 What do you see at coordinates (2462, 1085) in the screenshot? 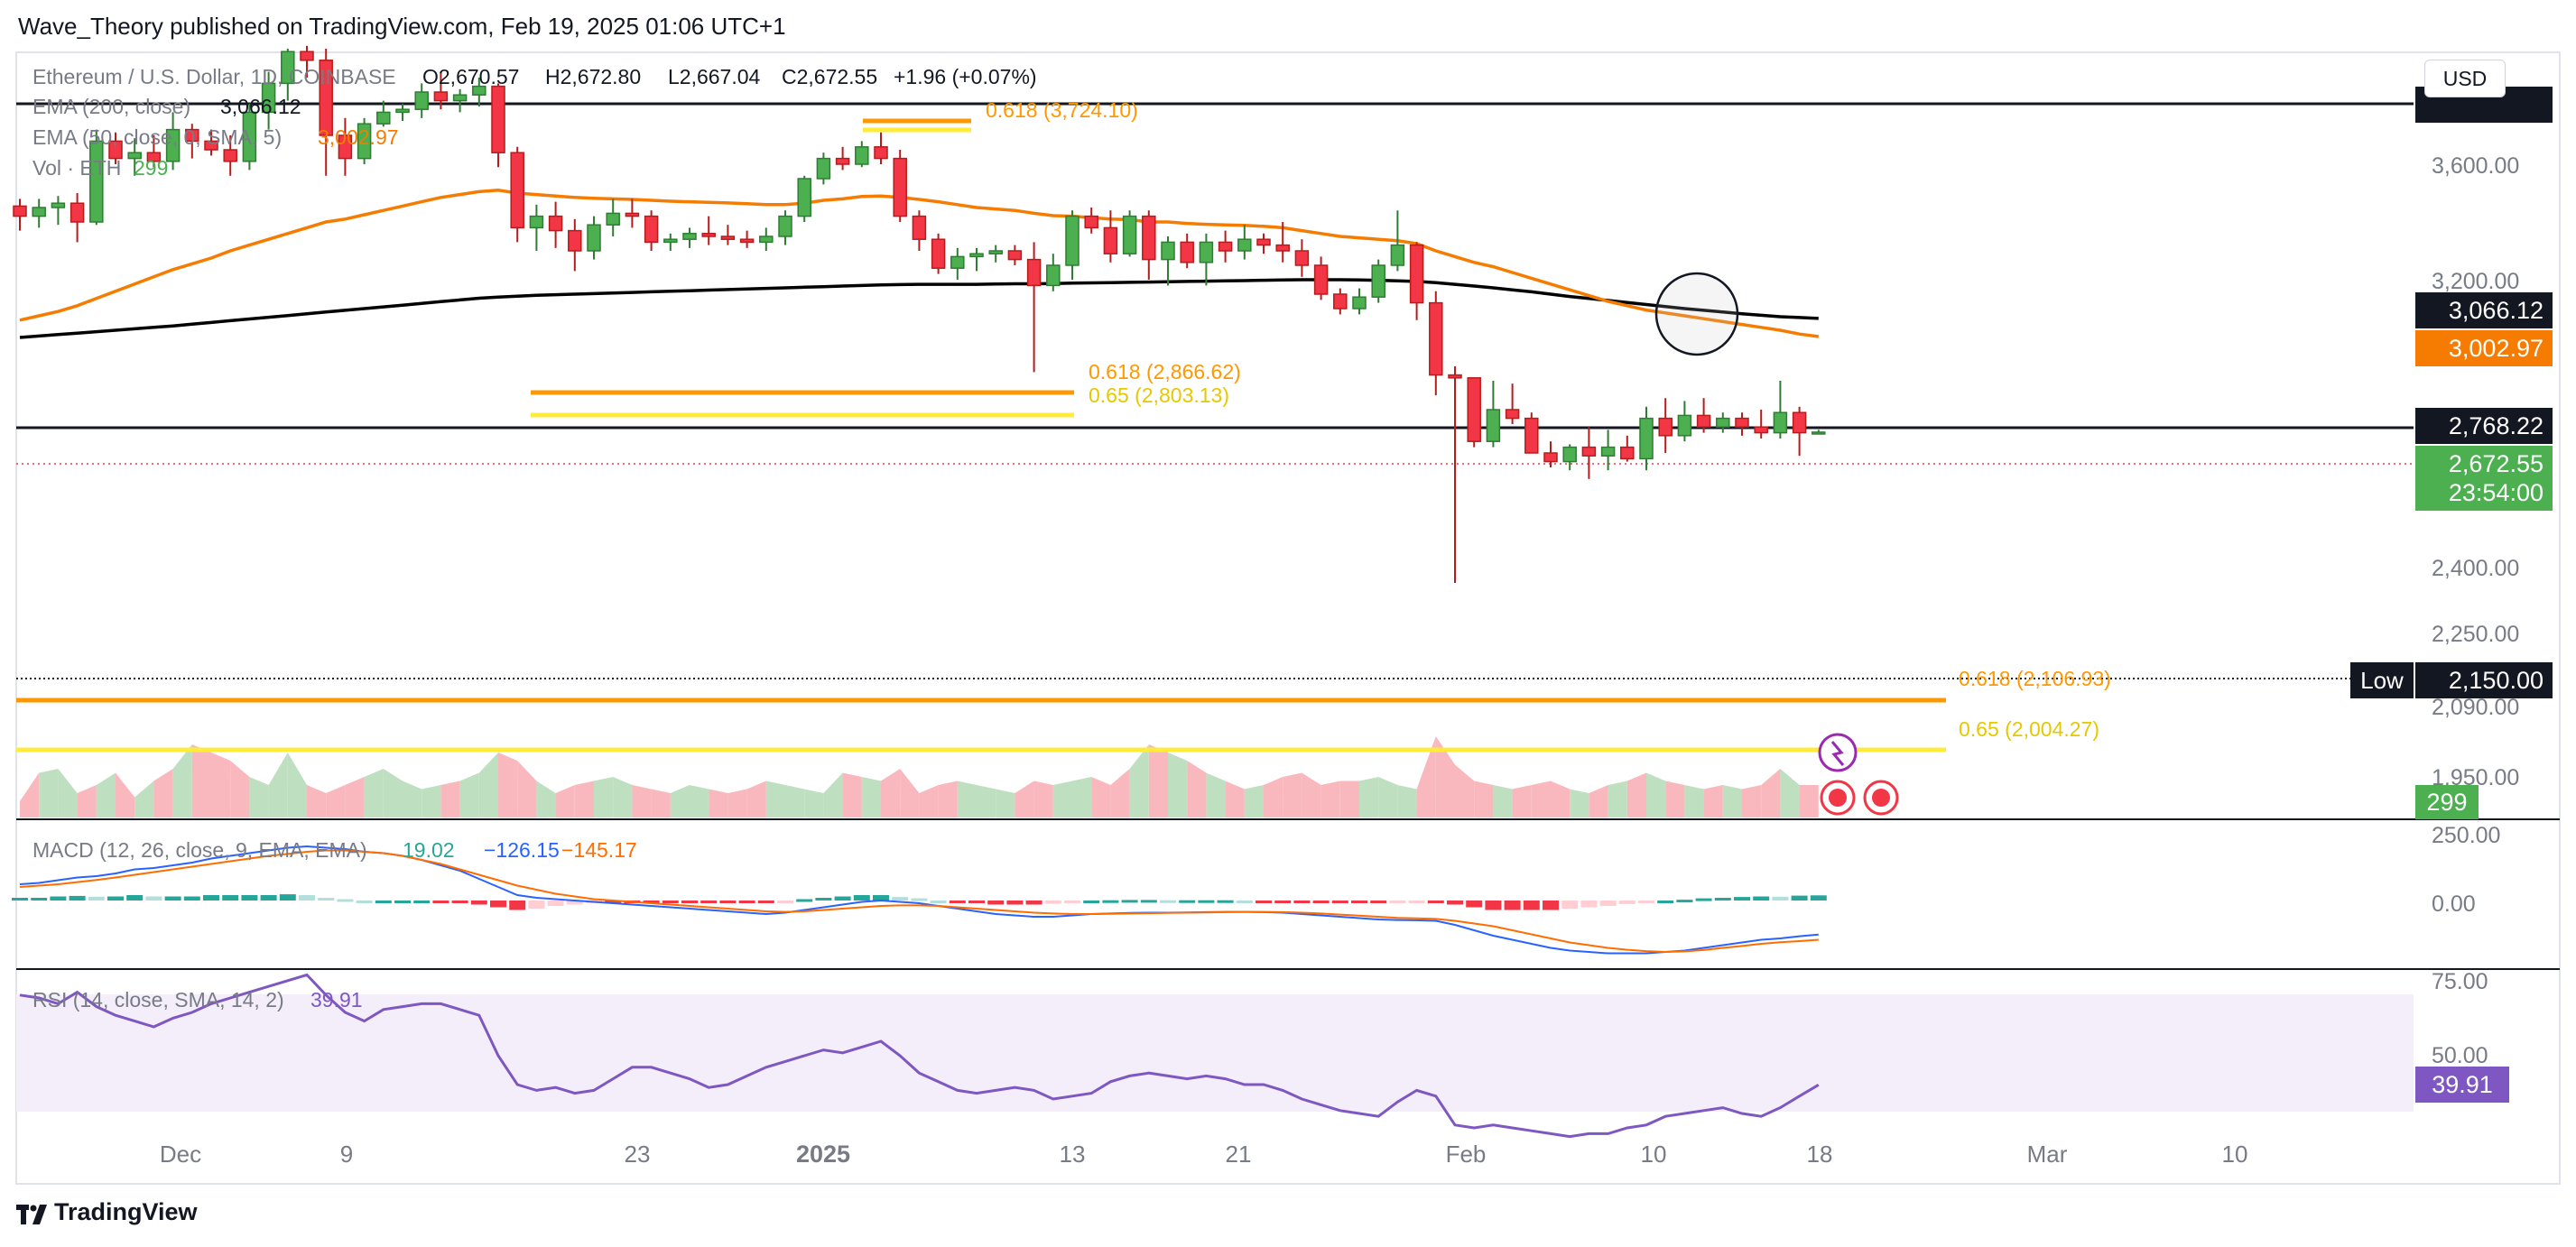
I see `tag-rsi-bg` at bounding box center [2462, 1085].